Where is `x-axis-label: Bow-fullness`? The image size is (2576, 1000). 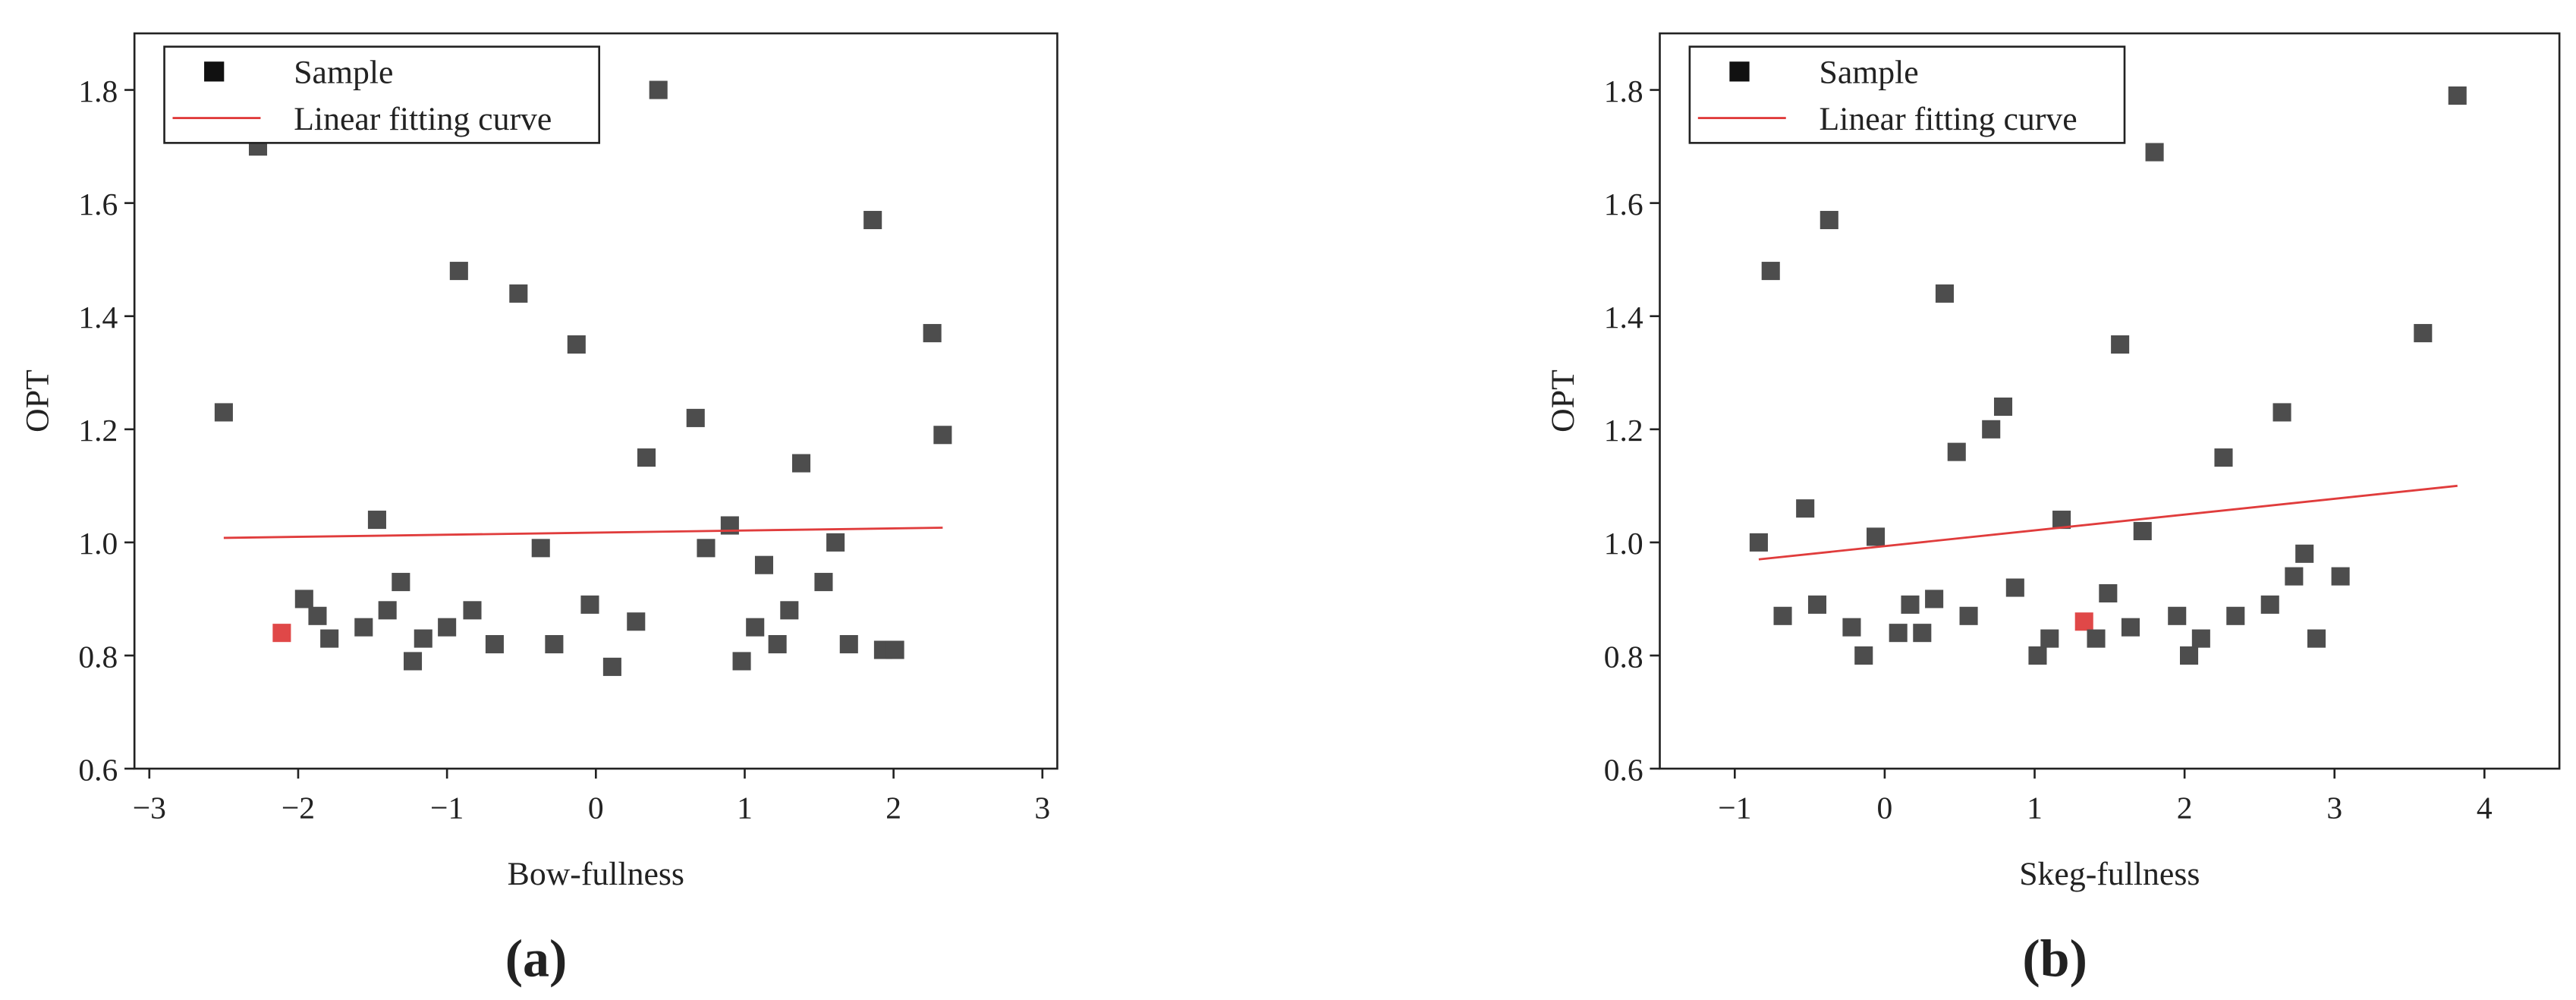
x-axis-label: Bow-fullness is located at coordinates (596, 874).